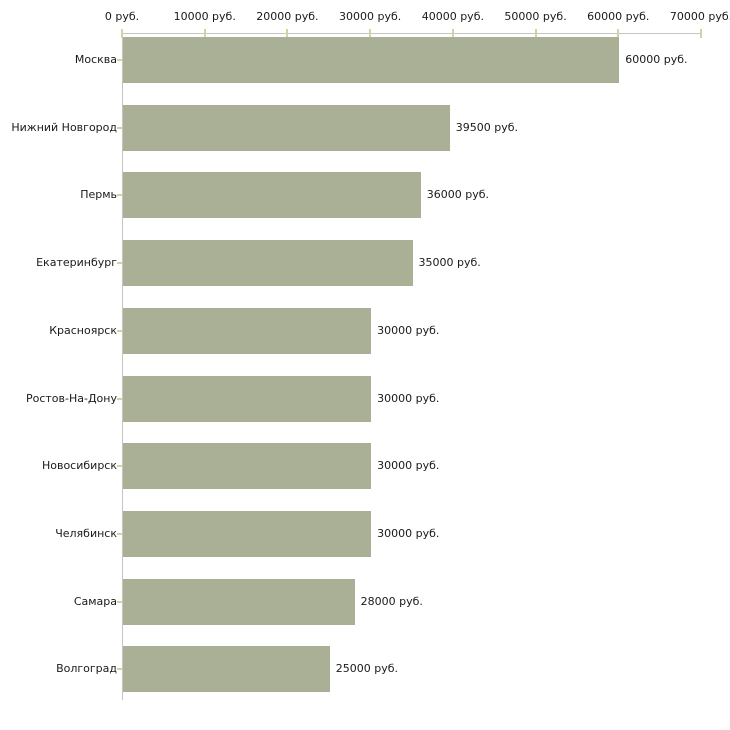 The height and width of the screenshot is (730, 730). What do you see at coordinates (618, 16) in the screenshot?
I see `x-axis-tick-label: 60000 руб.` at bounding box center [618, 16].